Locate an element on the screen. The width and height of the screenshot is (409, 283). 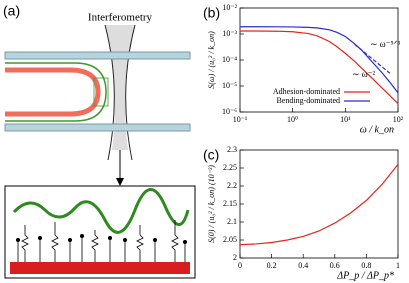
y-tick-label: 2.05 is located at coordinates (230, 239).